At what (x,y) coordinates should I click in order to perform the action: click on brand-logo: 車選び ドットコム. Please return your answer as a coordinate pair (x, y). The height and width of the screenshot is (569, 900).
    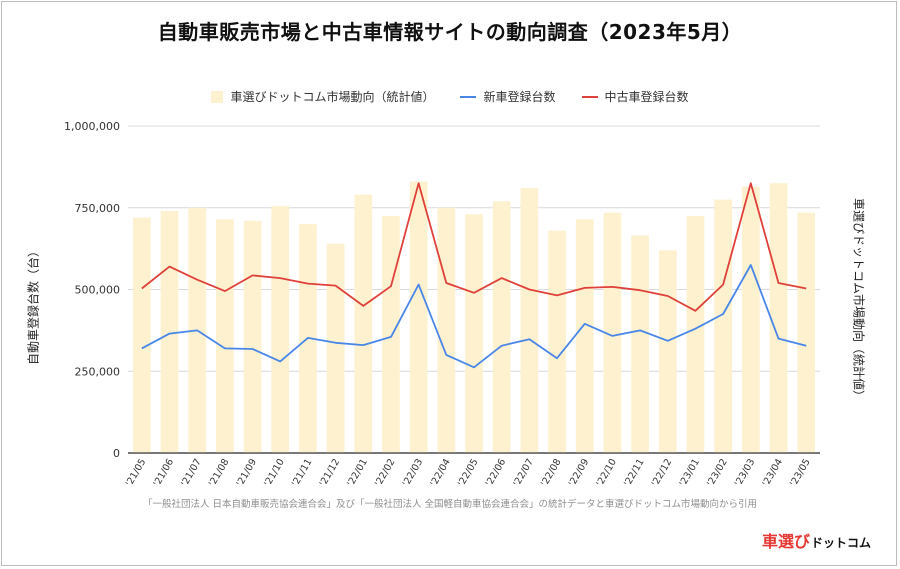
    Looking at the image, I should click on (816, 540).